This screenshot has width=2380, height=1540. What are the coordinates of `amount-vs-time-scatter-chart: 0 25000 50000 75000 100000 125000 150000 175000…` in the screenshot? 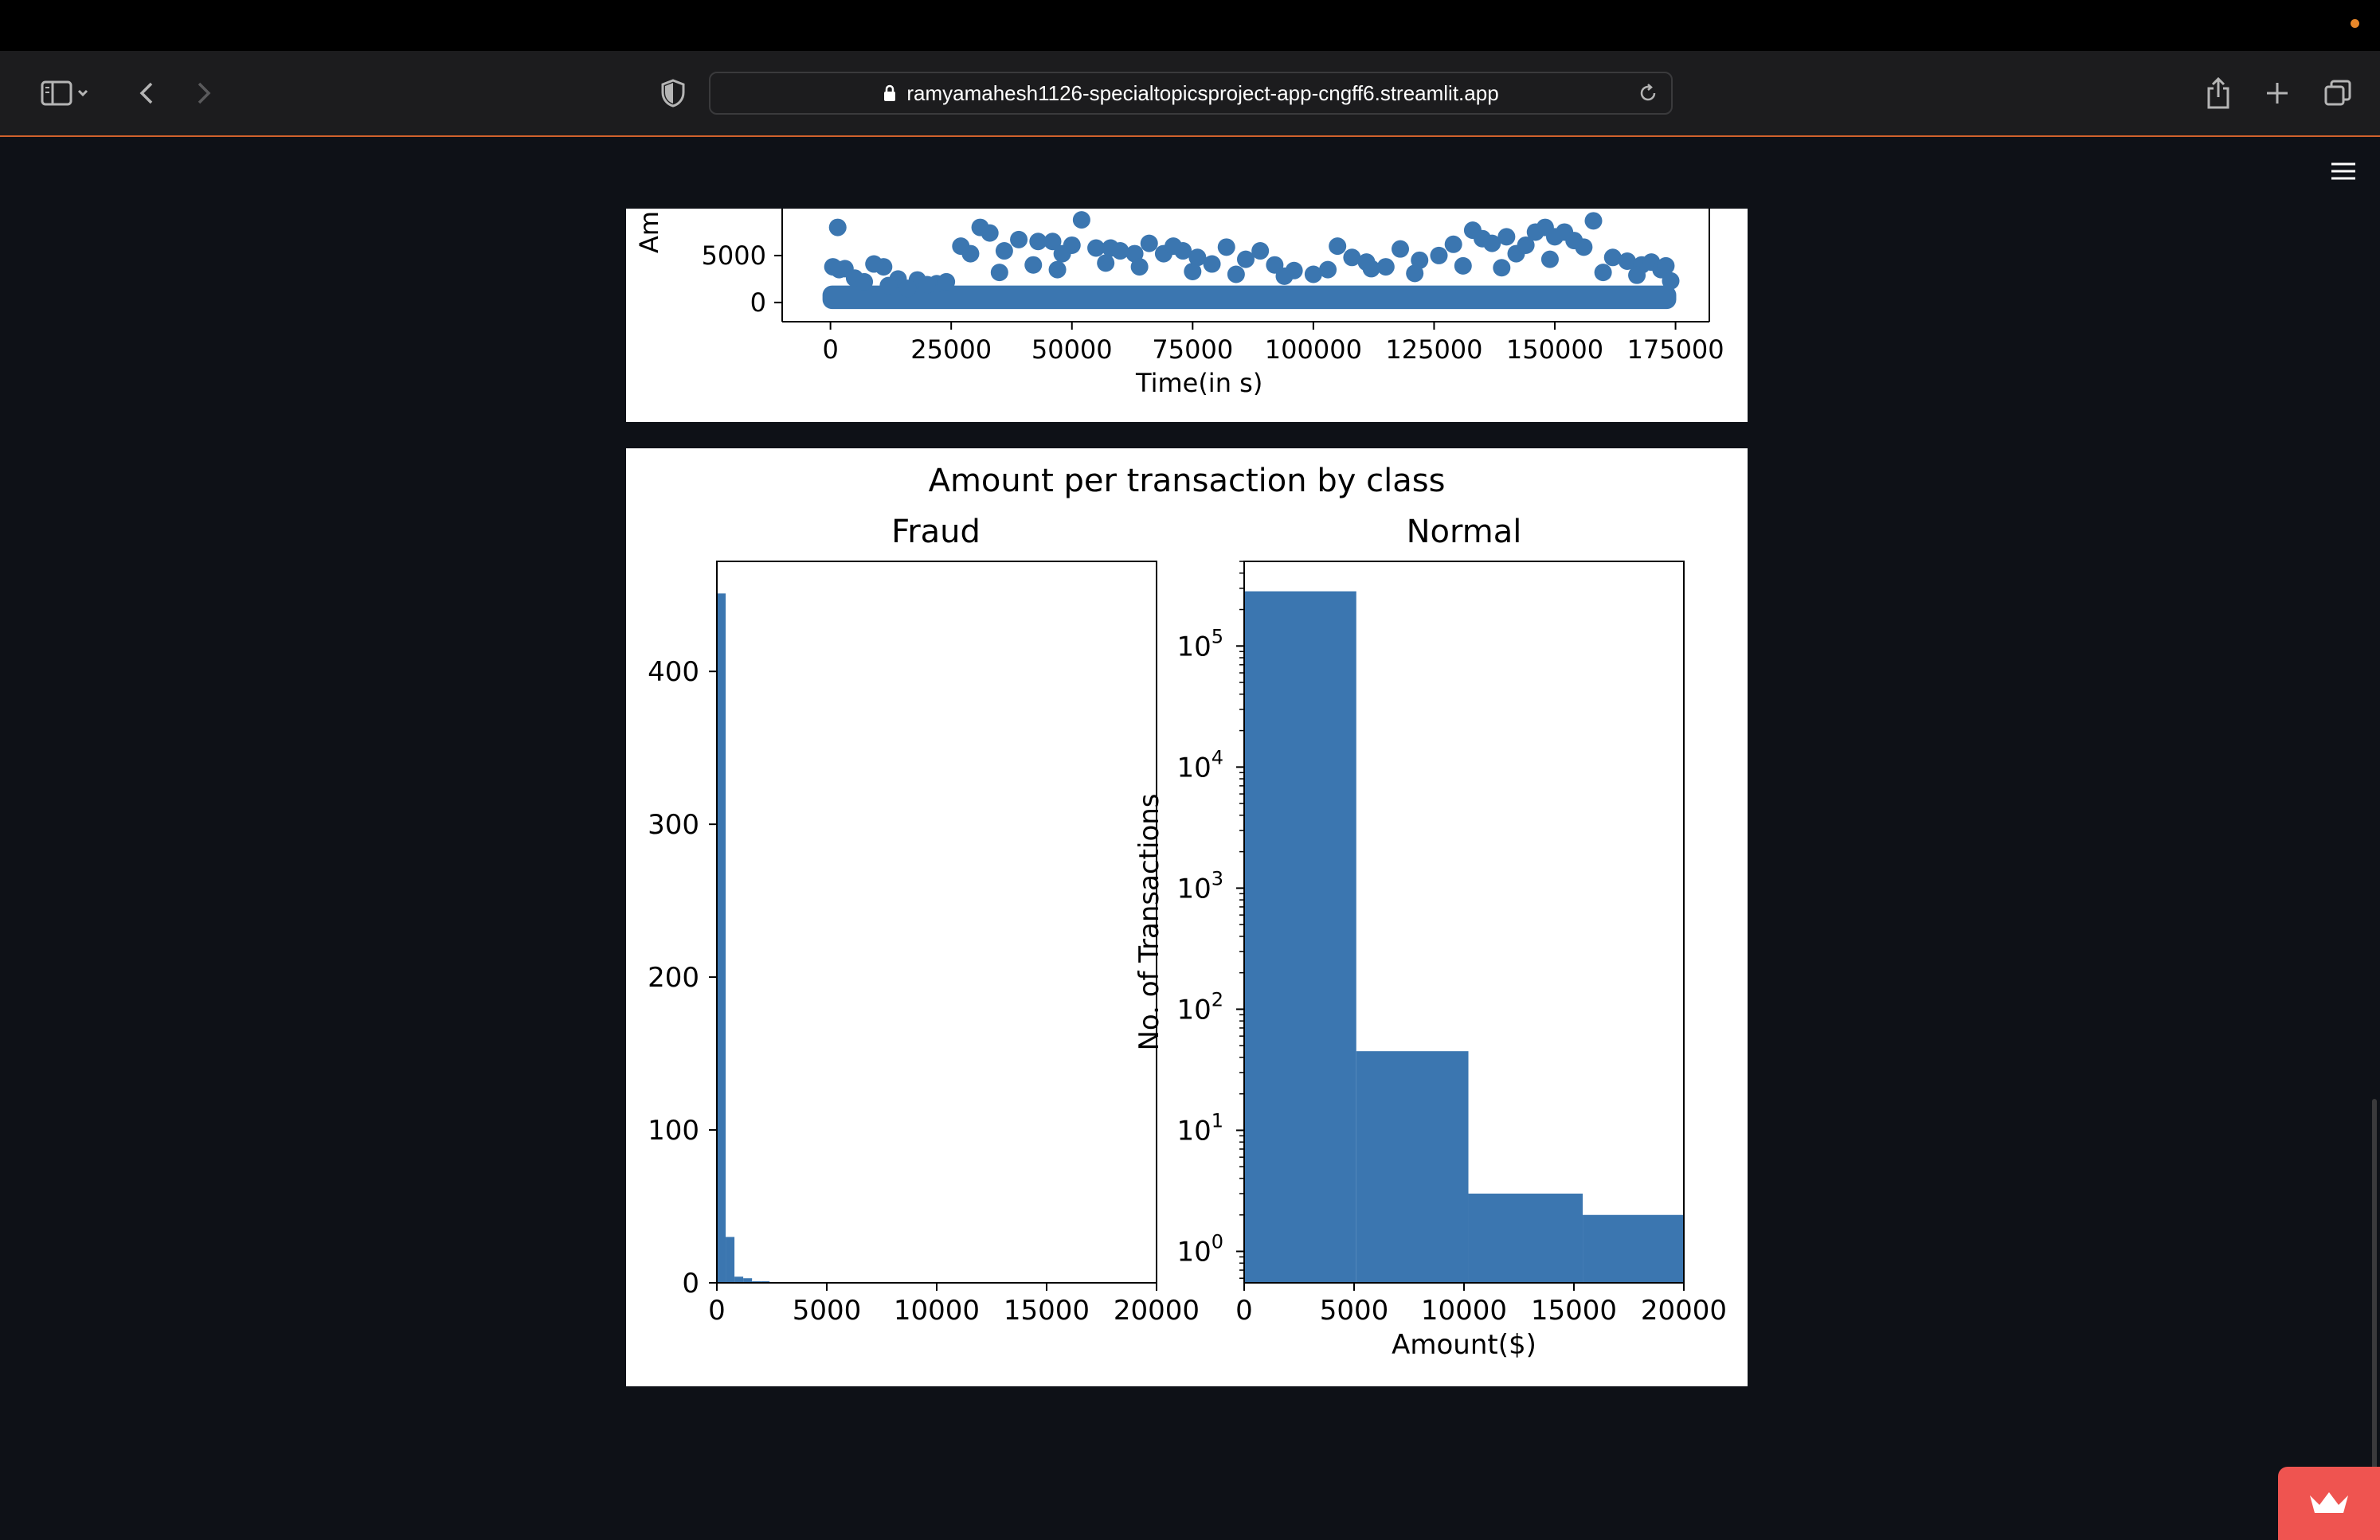 It's located at (1179, 303).